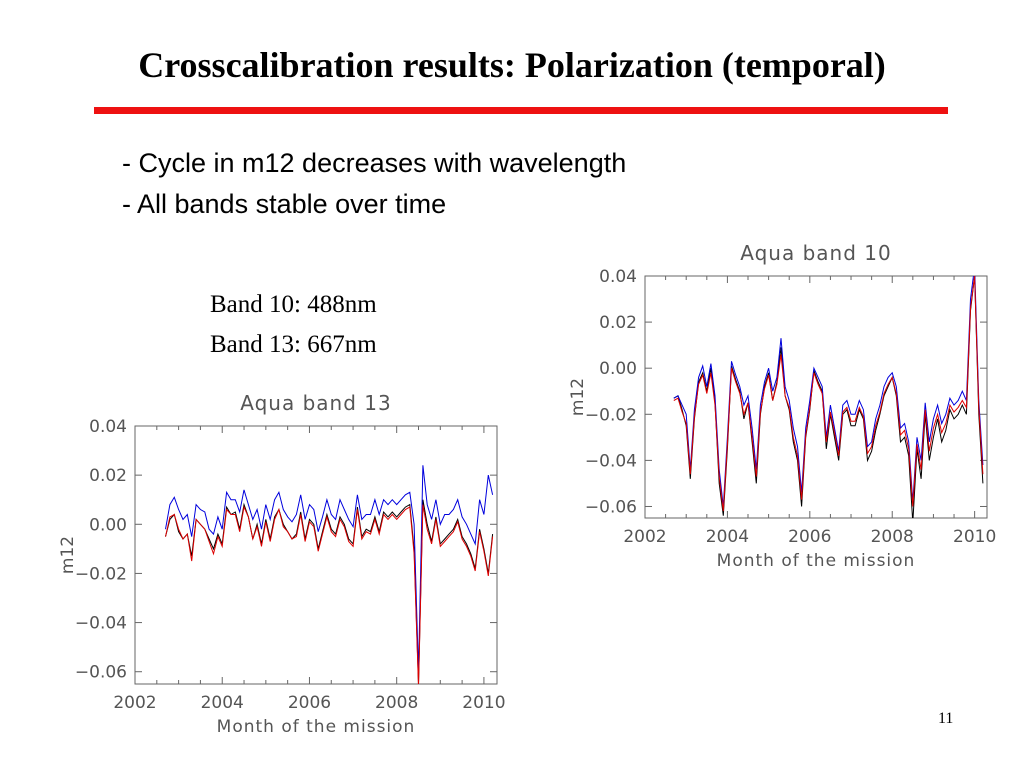  Describe the element at coordinates (374, 163) in the screenshot. I see `bullet-item: - Cycle in m12 decreases with wavelength` at that location.